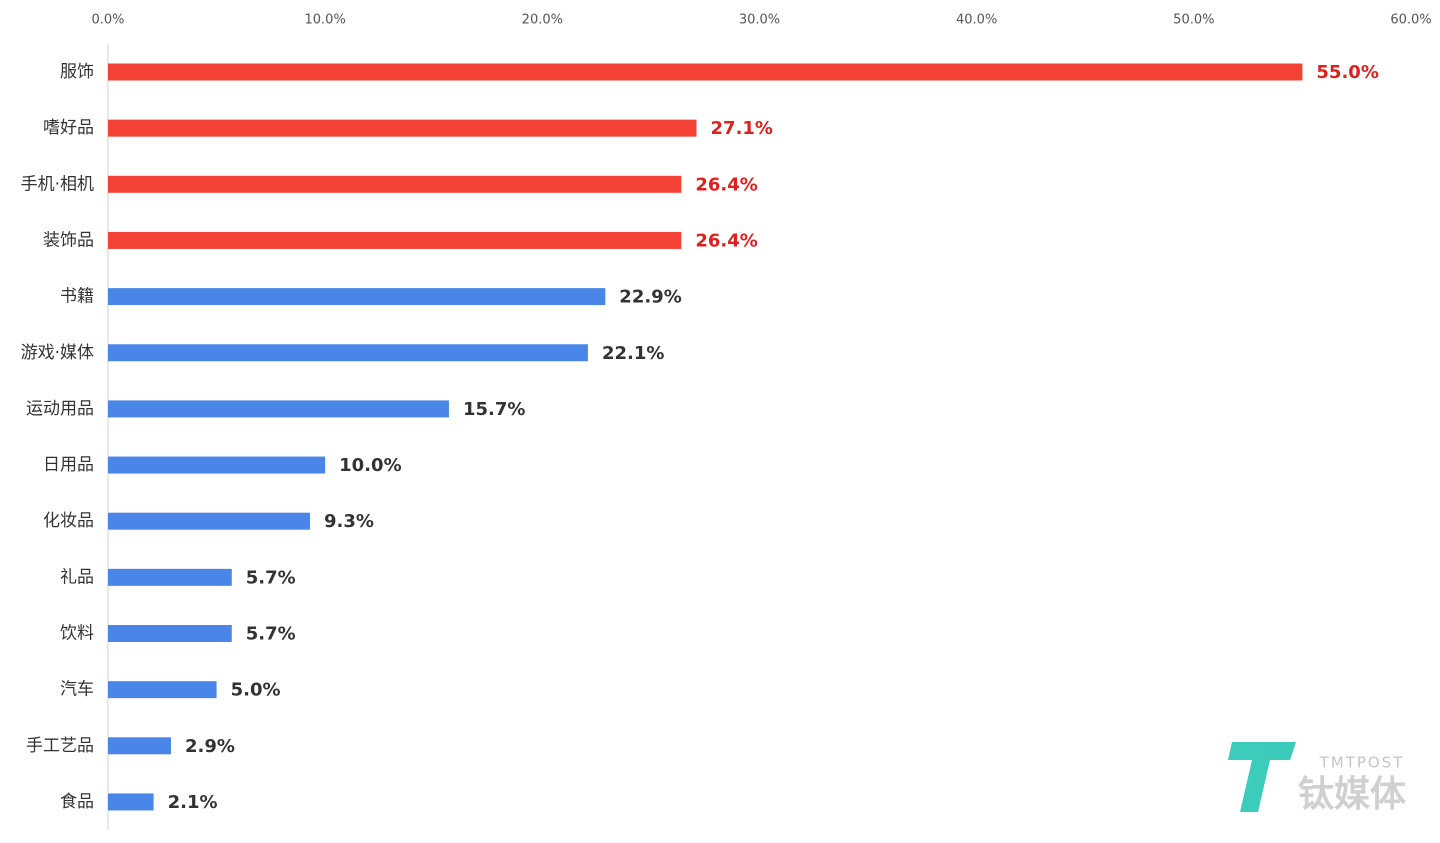 This screenshot has height=843, width=1440. I want to click on x-tick-label: 10.0%, so click(325, 20).